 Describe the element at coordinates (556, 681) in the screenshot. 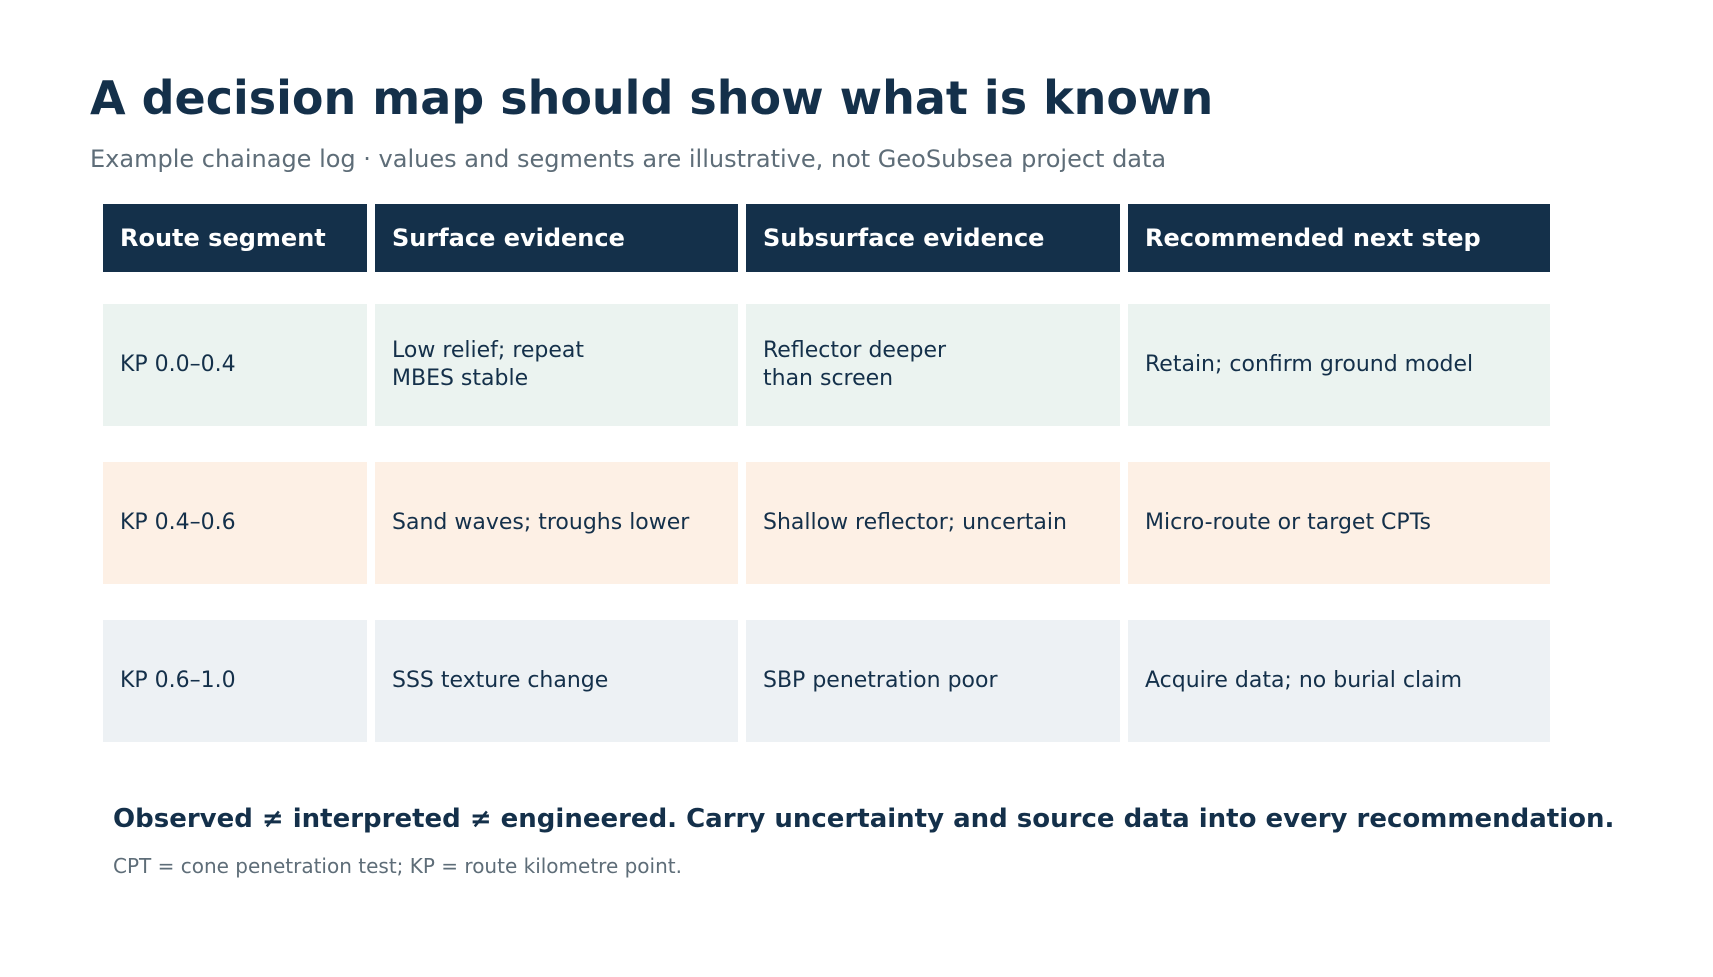

I see `cell-surface-evidence: SSS texture change` at that location.